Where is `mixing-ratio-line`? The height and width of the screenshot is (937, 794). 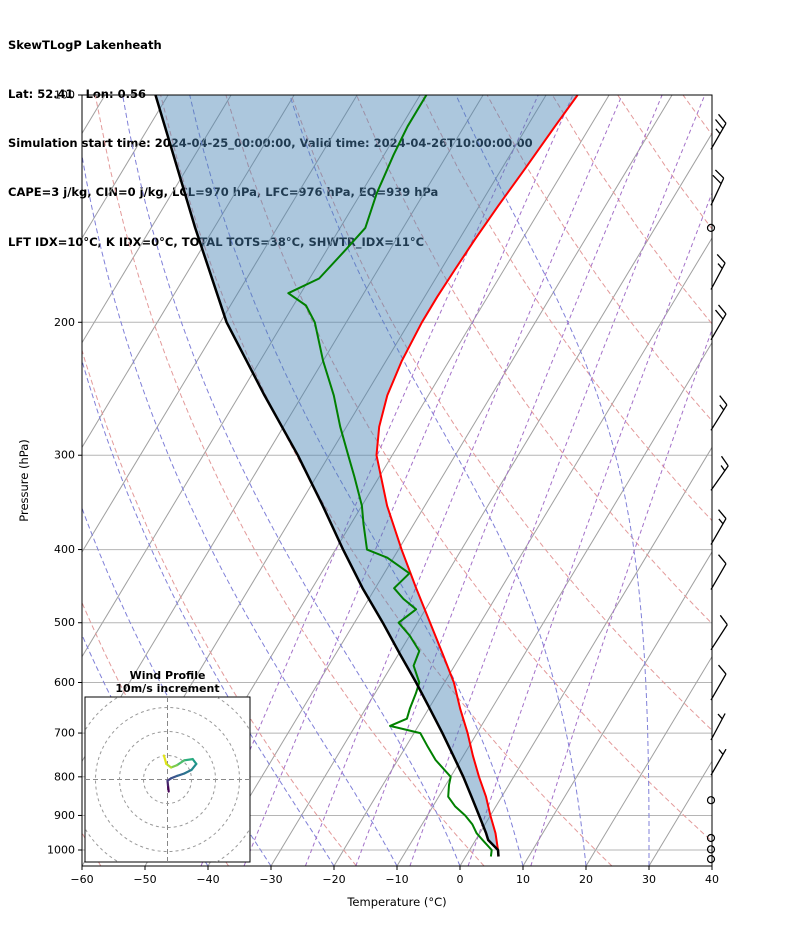
mixing-ratio-line is located at coordinates (621, 597).